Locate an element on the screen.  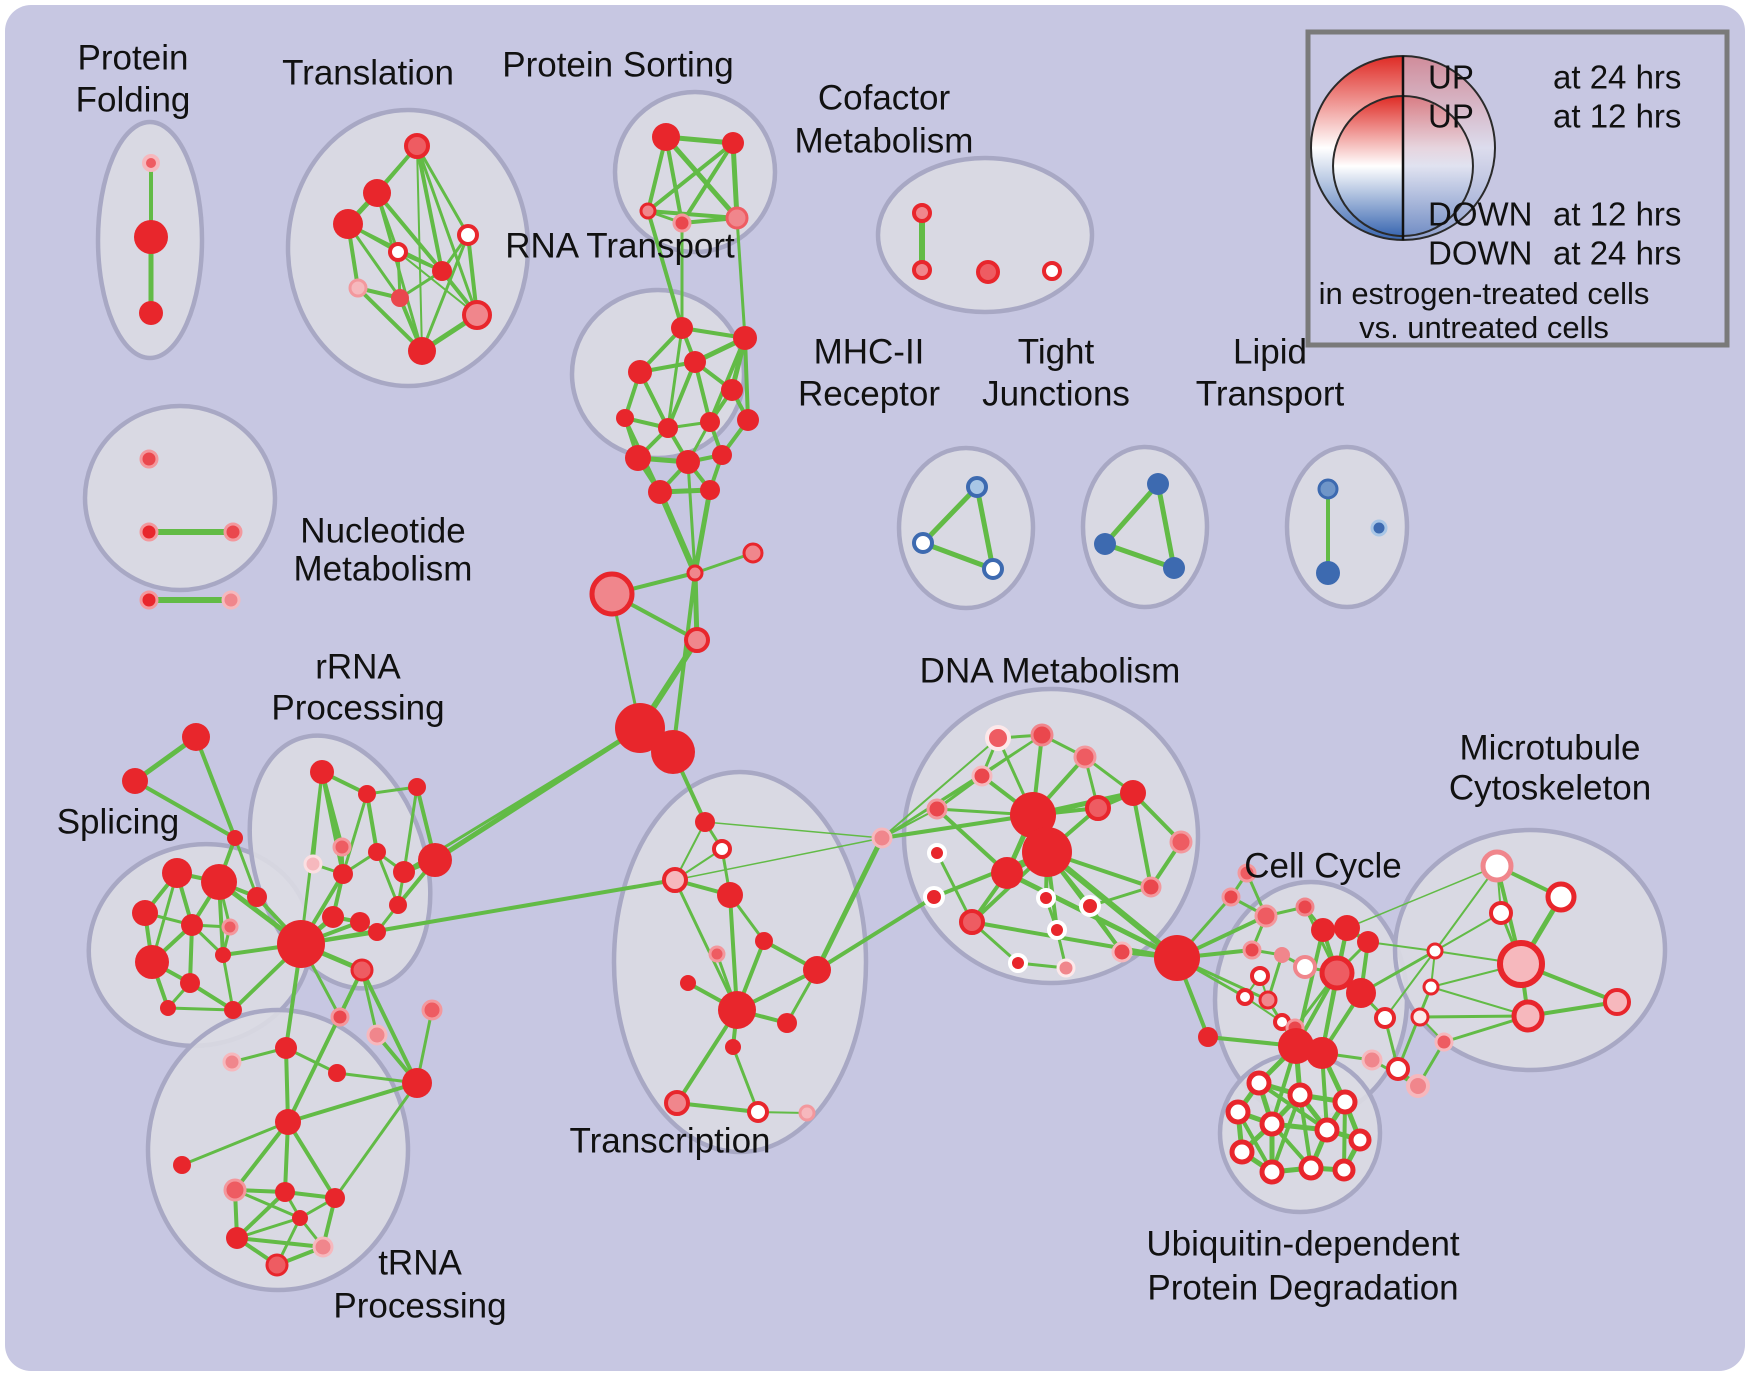
gene-set-node-u10 is located at coordinates (1311, 1168).